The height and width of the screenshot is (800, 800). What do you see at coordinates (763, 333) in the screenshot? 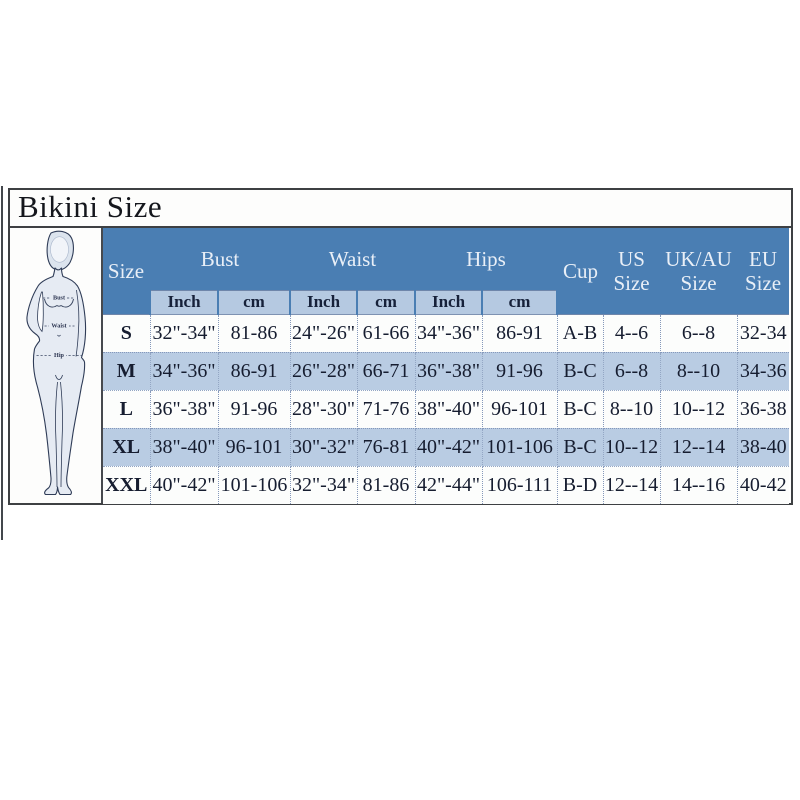
I see `cell-eu-size: 32-34` at bounding box center [763, 333].